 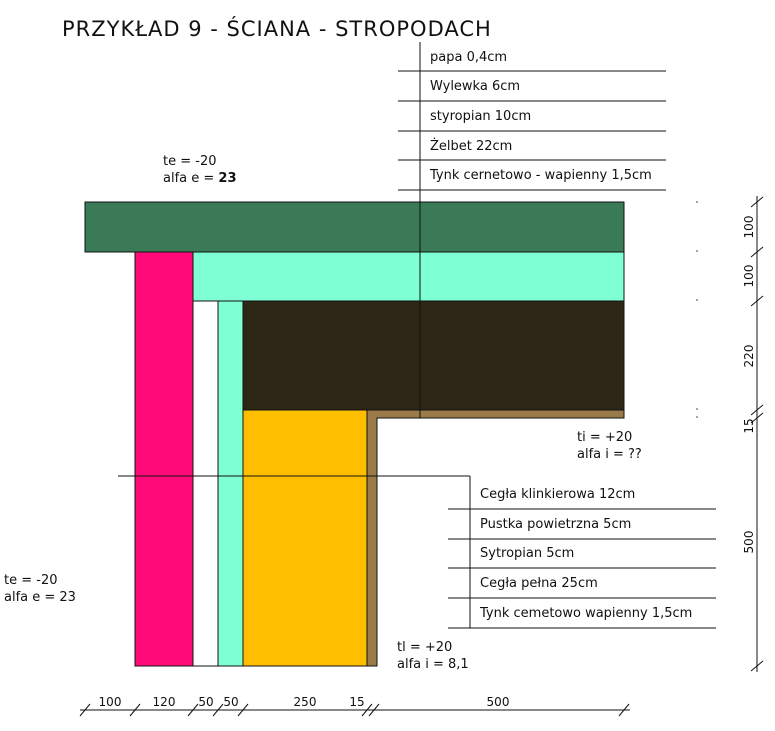 What do you see at coordinates (604, 437) in the screenshot?
I see `interior-temperature-upper: ti = +20` at bounding box center [604, 437].